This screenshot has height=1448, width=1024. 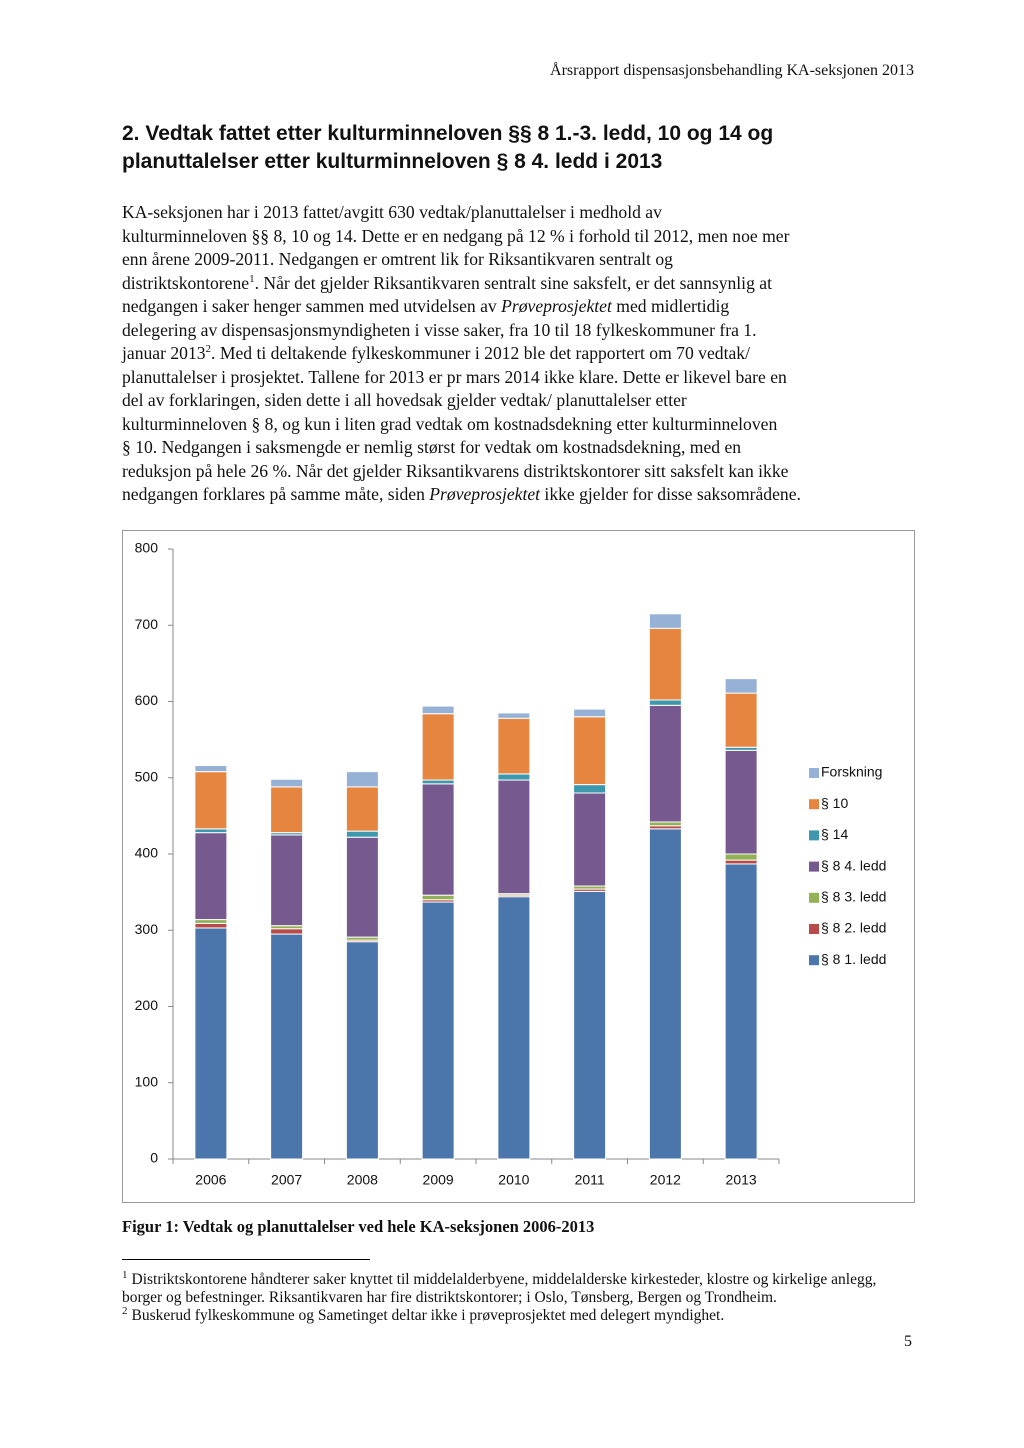 I want to click on footnote-ref: 2, so click(x=208, y=349).